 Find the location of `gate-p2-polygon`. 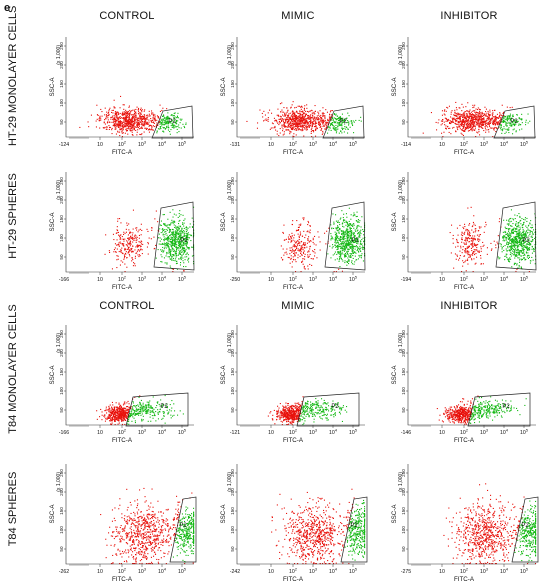

gate-p2-polygon is located at coordinates (499, 409).